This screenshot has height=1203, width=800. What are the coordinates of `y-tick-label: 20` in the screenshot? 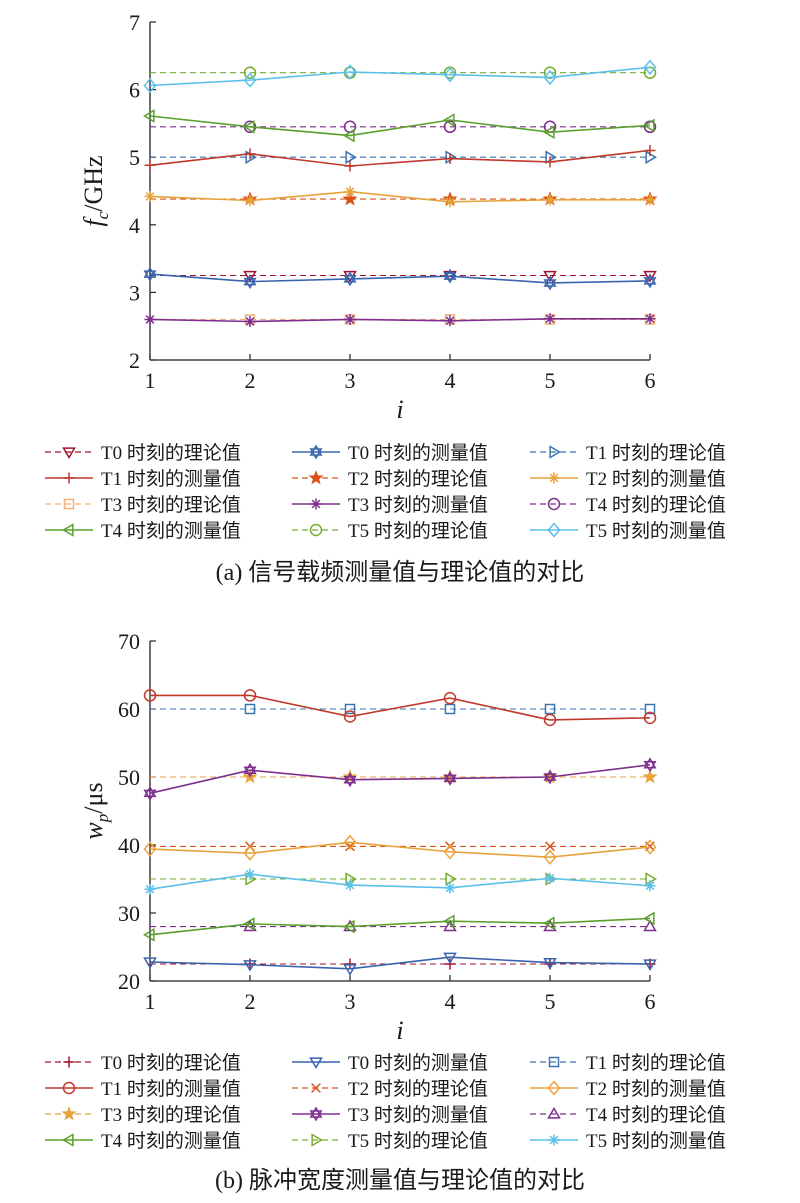 It's located at (129, 981).